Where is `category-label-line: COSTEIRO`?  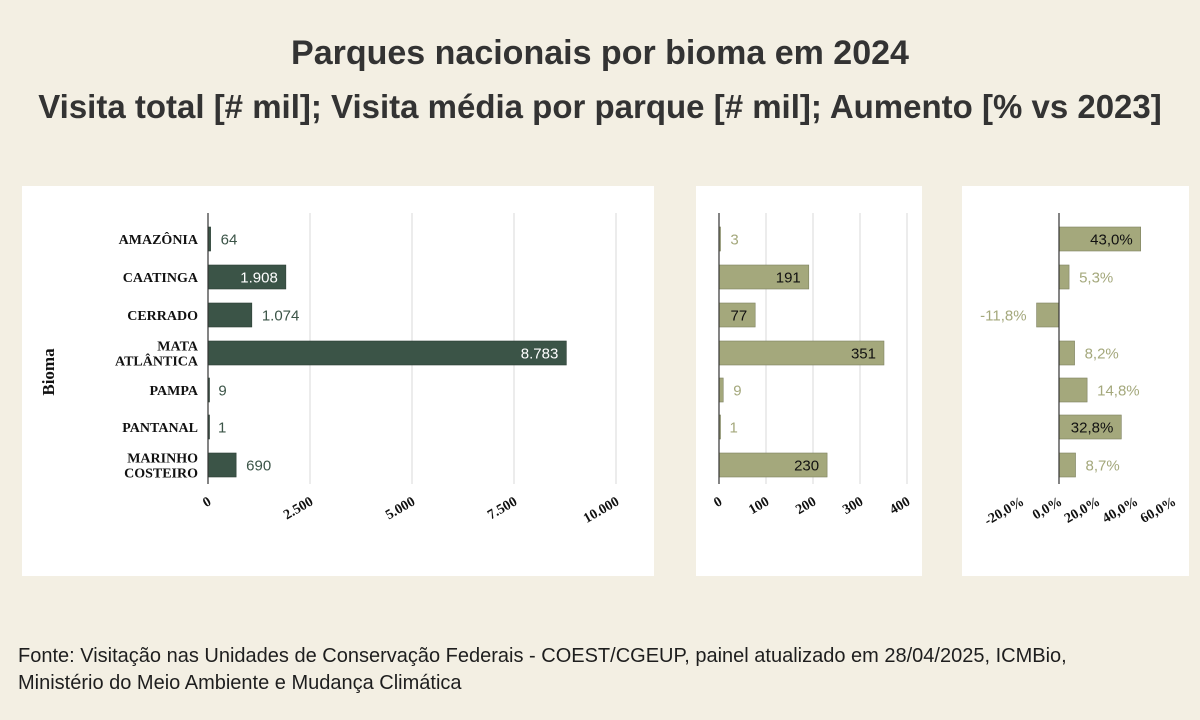 category-label-line: COSTEIRO is located at coordinates (161, 474).